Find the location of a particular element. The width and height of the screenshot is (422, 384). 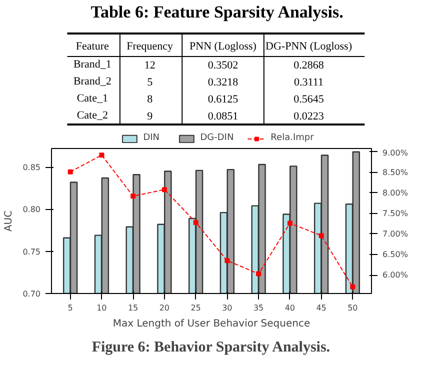

y2-tick-label: 8.00% is located at coordinates (395, 193).